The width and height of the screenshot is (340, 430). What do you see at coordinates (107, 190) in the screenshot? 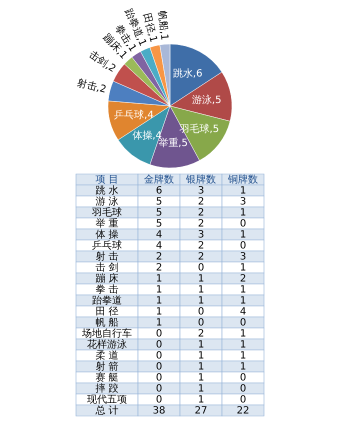
I see `y-tick-label: 跳 水` at bounding box center [107, 190].